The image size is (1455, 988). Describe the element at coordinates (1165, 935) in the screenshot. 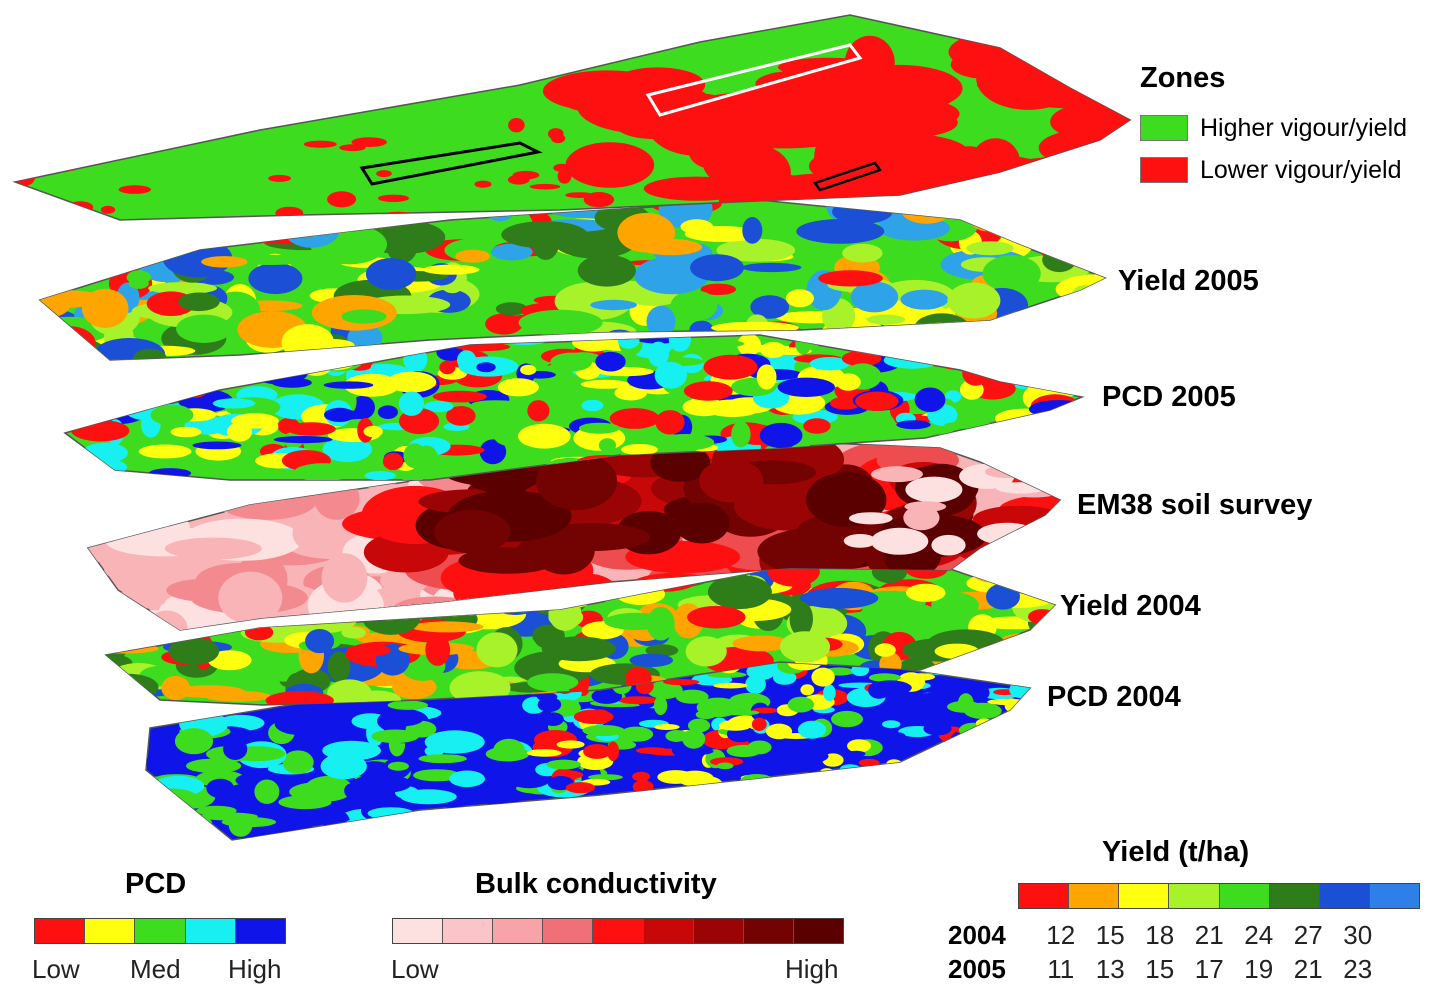

I see `yield-legend-row-2004: 2004 12 15 18 21 24 27 30` at that location.